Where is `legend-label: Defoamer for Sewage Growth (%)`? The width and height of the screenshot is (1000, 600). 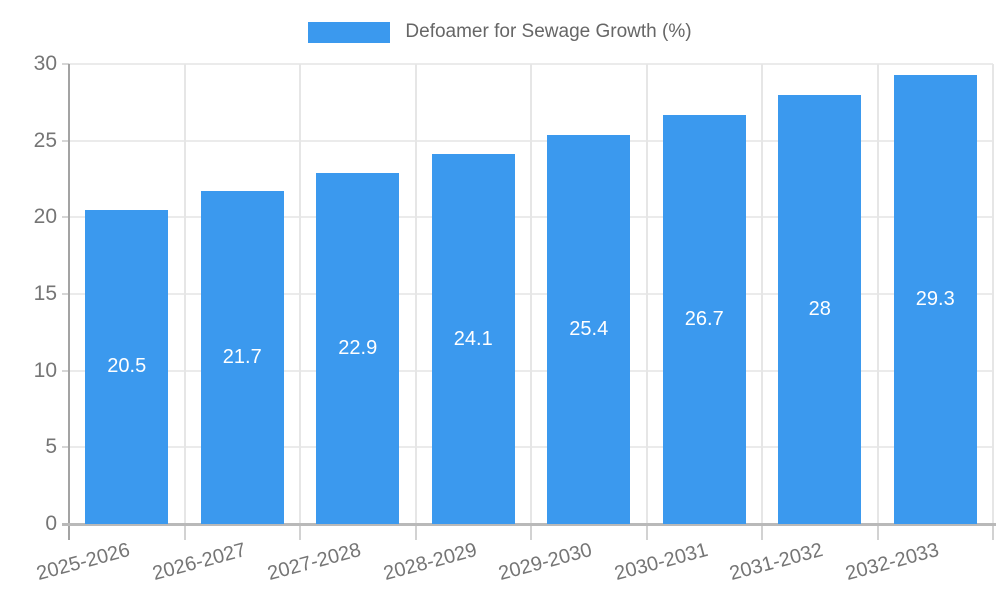 legend-label: Defoamer for Sewage Growth (%) is located at coordinates (548, 31).